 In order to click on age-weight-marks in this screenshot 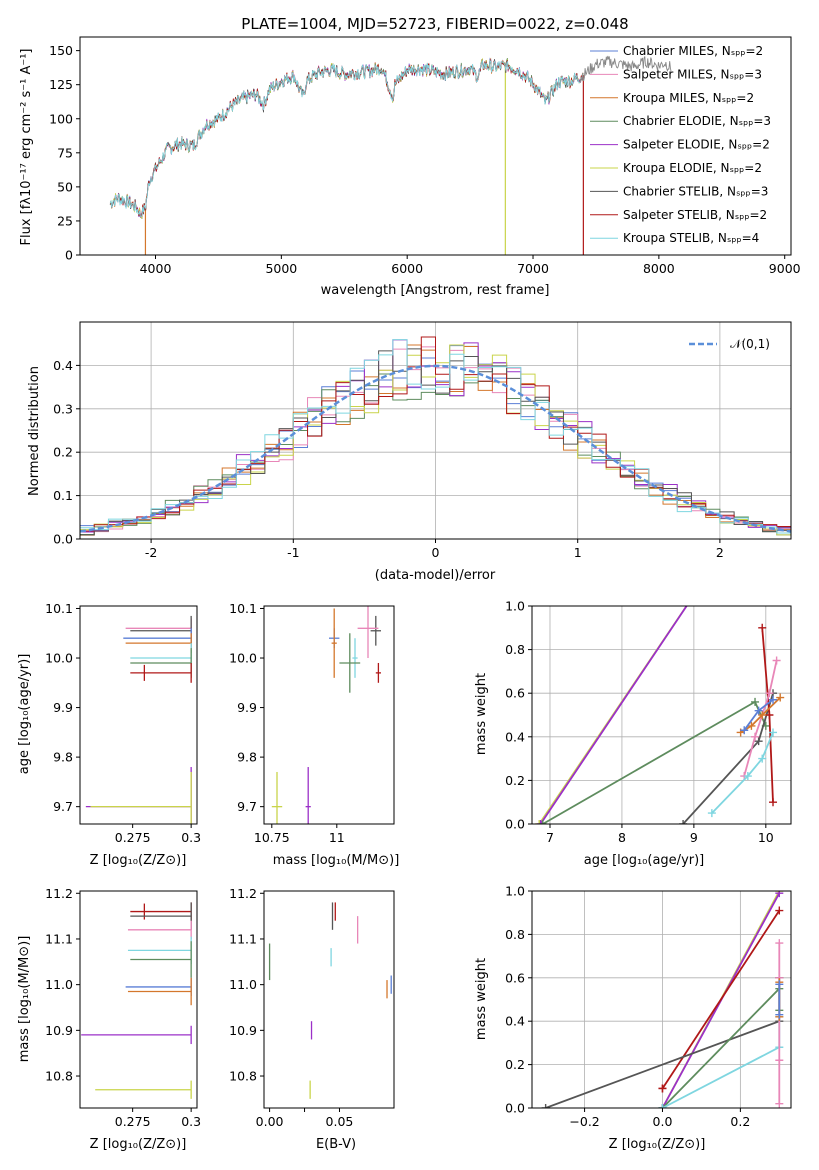, I will do `click(660, 707)`.